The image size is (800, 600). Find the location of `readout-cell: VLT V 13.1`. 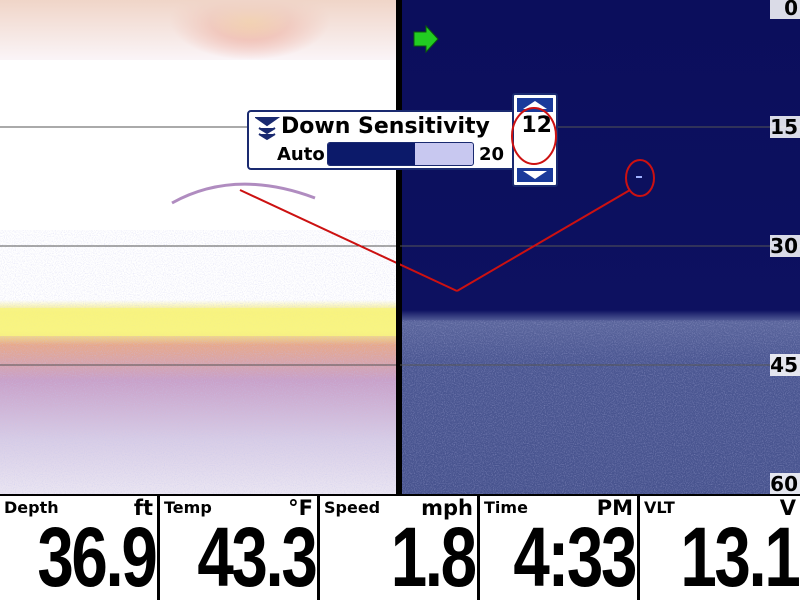

readout-cell: VLT V 13.1 is located at coordinates (720, 548).